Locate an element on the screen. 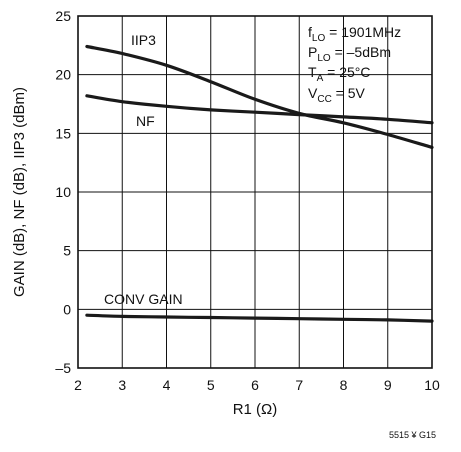  x-tick-label: 6 is located at coordinates (255, 385).